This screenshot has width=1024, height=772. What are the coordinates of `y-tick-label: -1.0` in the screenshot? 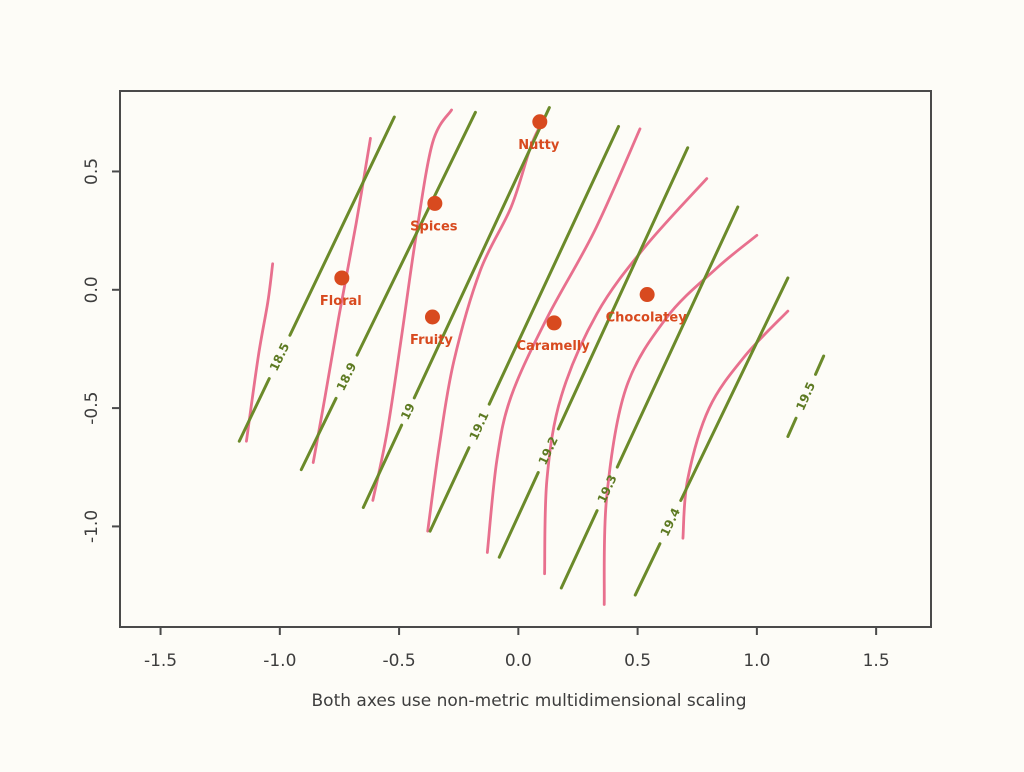 It's located at (92, 526).